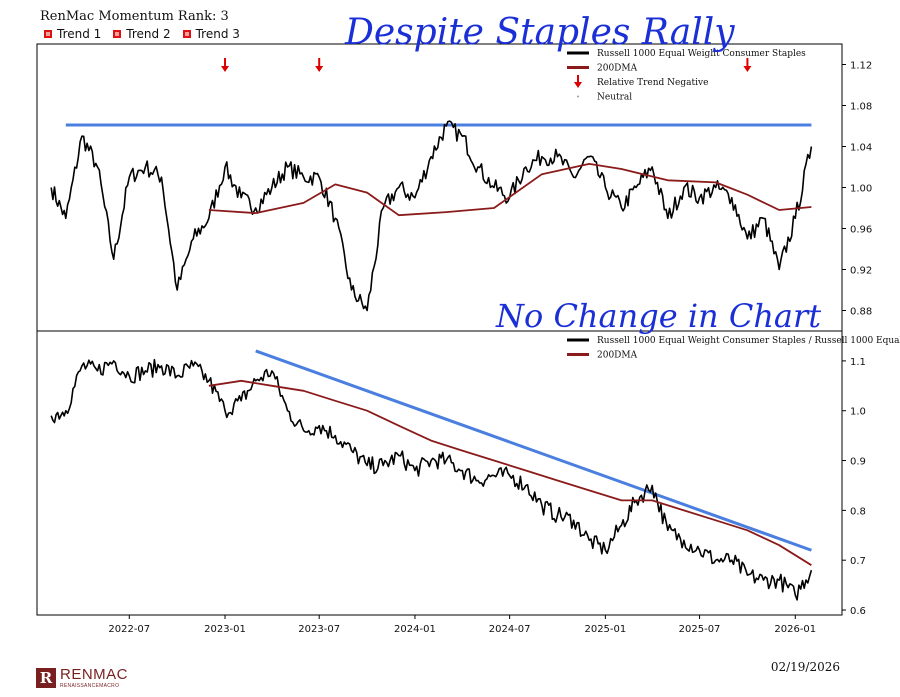  I want to click on y-tick-label: 1.04, so click(861, 148).